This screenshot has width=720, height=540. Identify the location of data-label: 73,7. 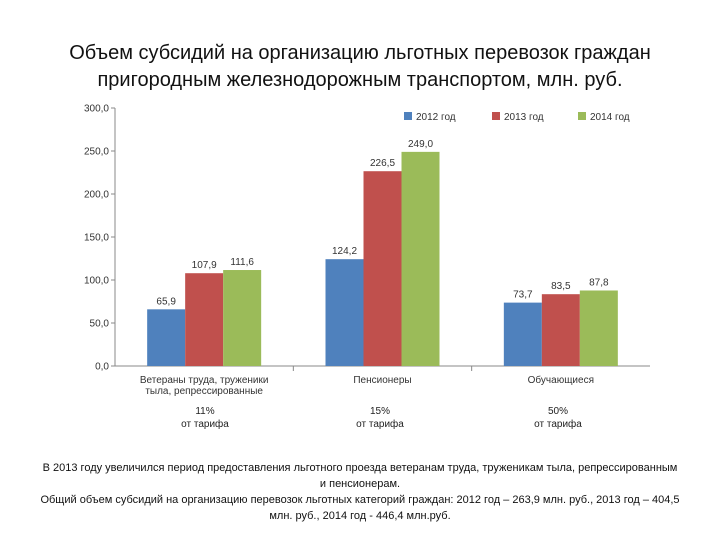
(523, 295).